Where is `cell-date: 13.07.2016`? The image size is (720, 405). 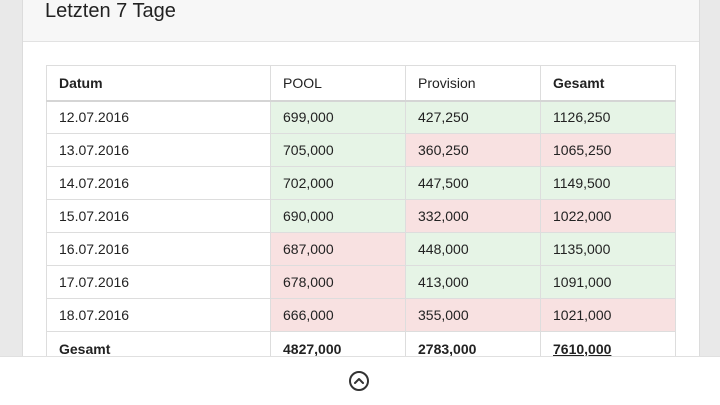 cell-date: 13.07.2016 is located at coordinates (158, 150).